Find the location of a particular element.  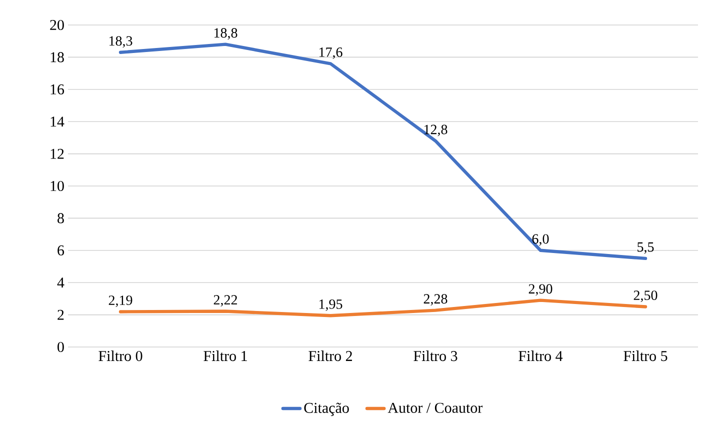

y-tick-label: 0 is located at coordinates (61, 347).